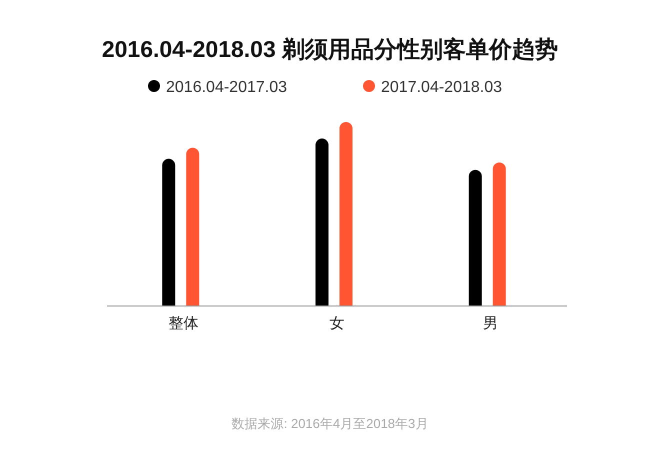 This screenshot has height=470, width=660. Describe the element at coordinates (183, 323) in the screenshot. I see `x-tick-label: 整体` at that location.